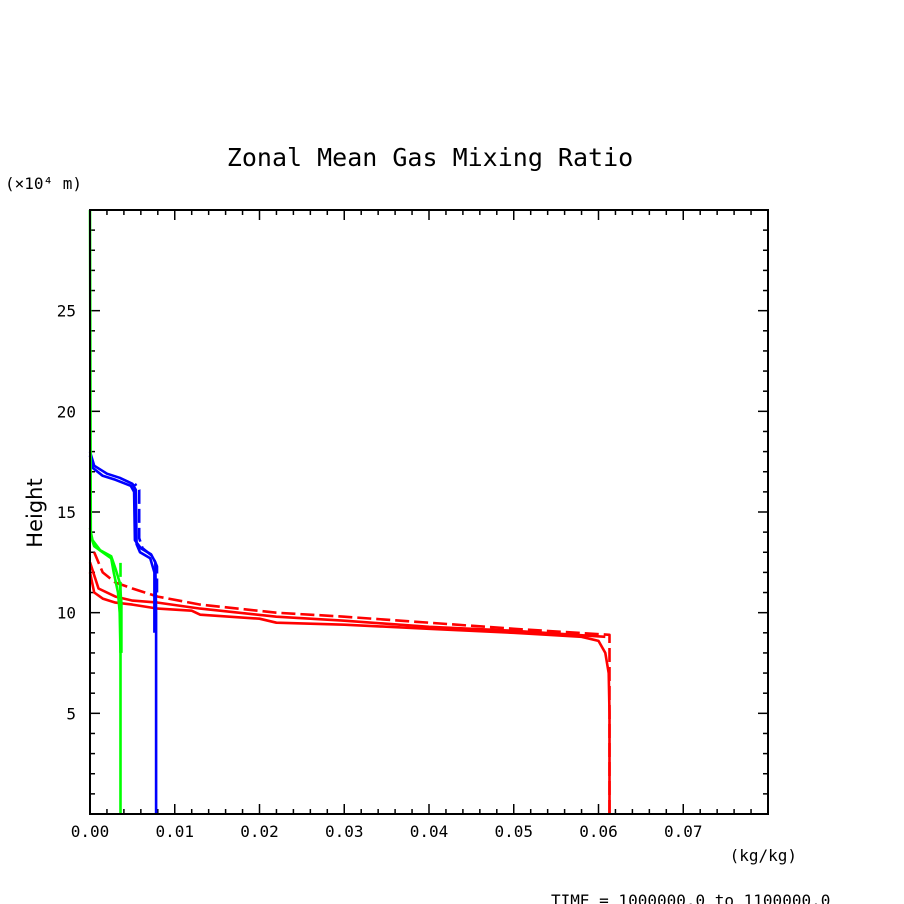 This screenshot has width=904, height=904. I want to click on x-tick-label: 0.03, so click(344, 831).